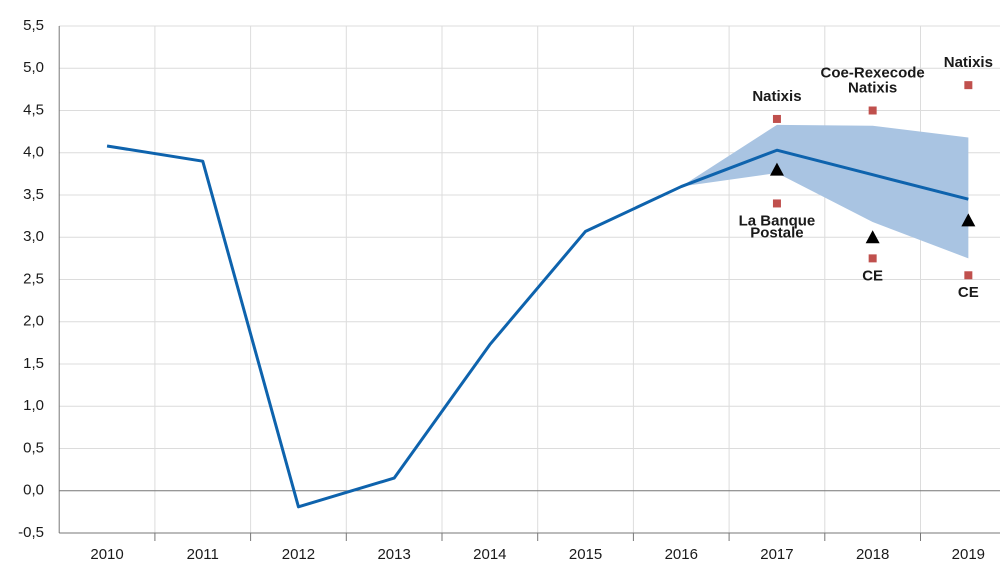 The width and height of the screenshot is (1005, 565). What do you see at coordinates (585, 554) in the screenshot?
I see `x-tick-label: 2015` at bounding box center [585, 554].